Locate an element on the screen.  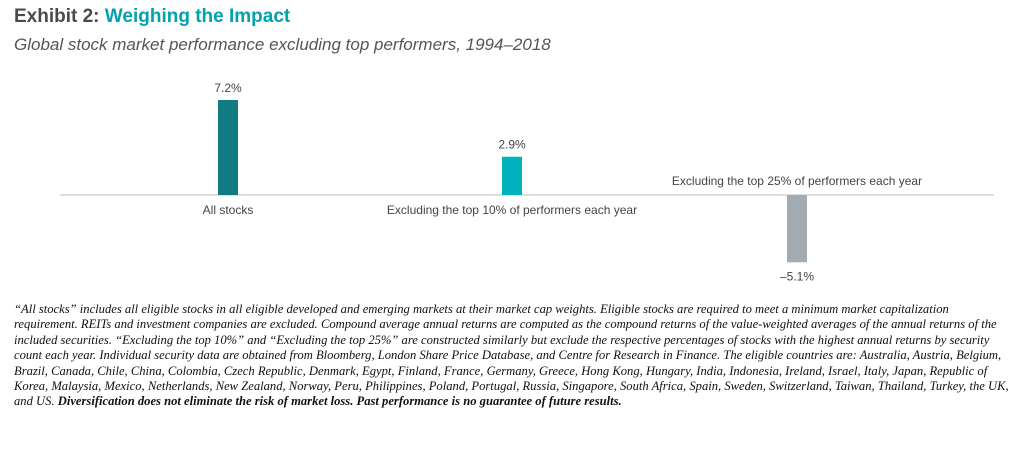
chart-title: Exhibit 2: Weighing the Impact is located at coordinates (152, 17).